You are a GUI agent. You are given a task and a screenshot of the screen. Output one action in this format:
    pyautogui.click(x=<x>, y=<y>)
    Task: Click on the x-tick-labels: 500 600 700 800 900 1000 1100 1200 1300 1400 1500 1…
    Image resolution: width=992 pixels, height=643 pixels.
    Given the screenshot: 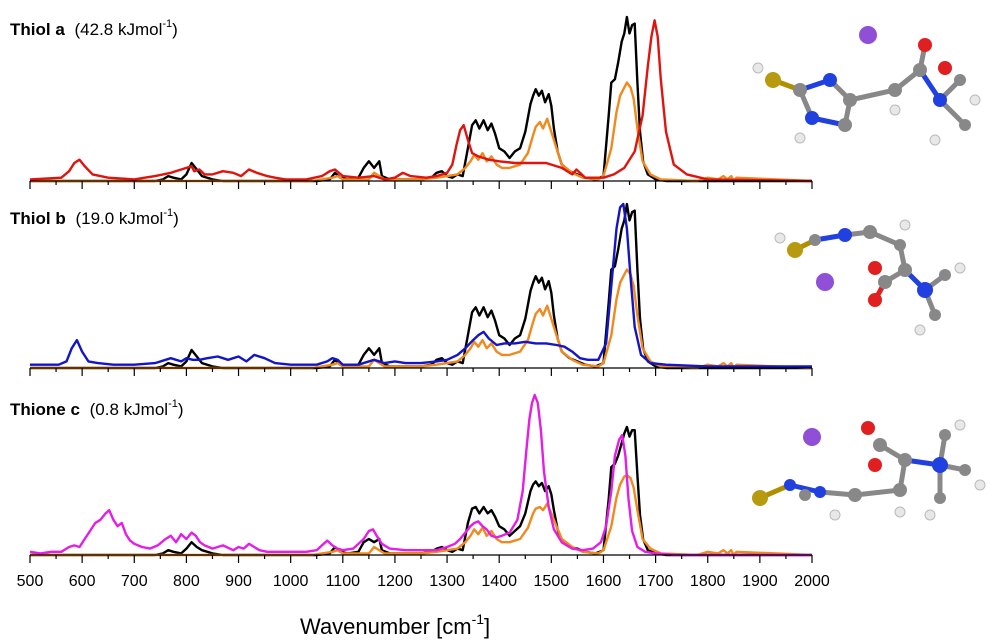 What is the action you would take?
    pyautogui.click(x=423, y=581)
    